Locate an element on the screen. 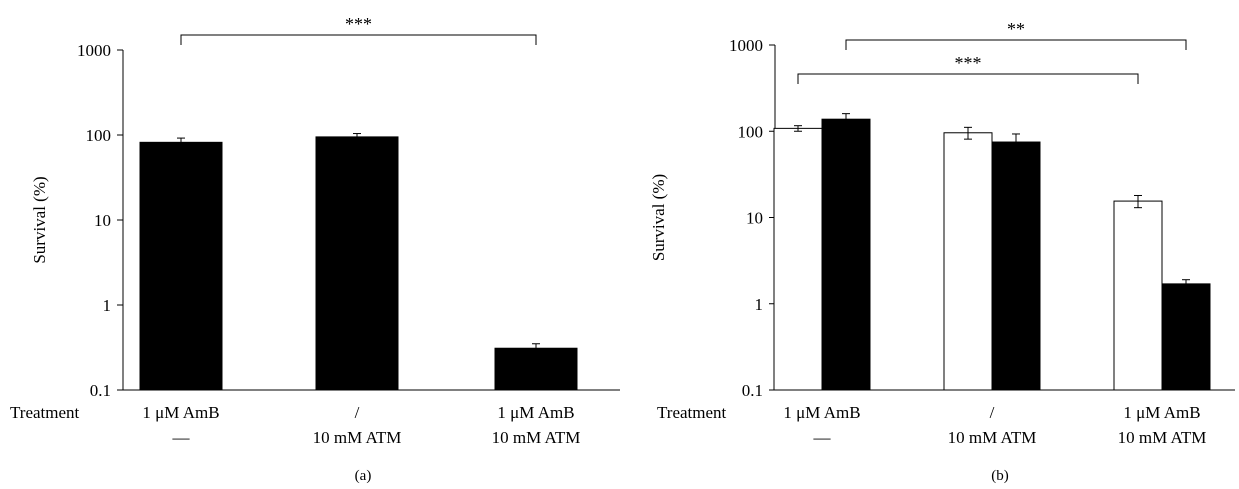 The image size is (1239, 489). panel-label: (b) is located at coordinates (1000, 476).